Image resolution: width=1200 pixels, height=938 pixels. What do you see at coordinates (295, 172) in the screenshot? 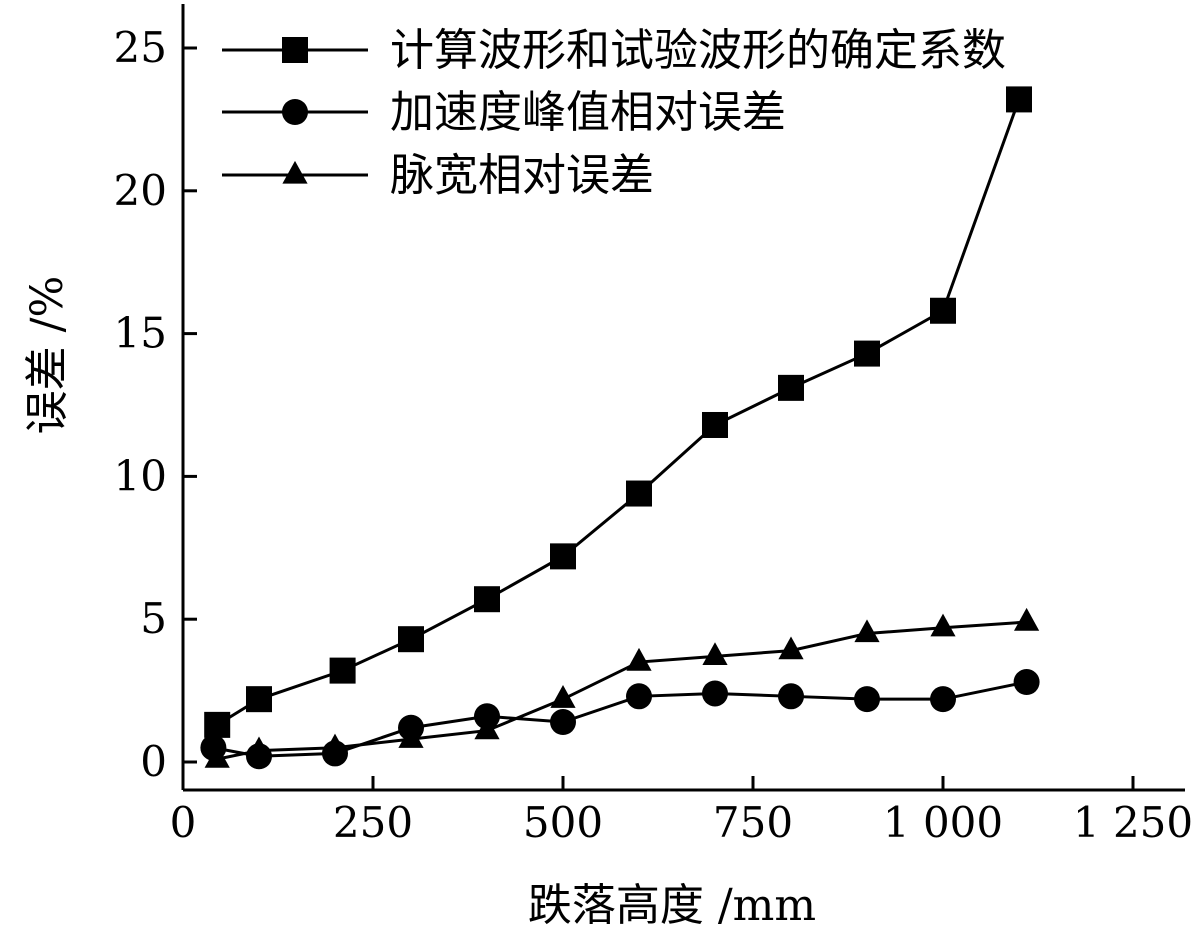
I see `legend-triangle-marker` at bounding box center [295, 172].